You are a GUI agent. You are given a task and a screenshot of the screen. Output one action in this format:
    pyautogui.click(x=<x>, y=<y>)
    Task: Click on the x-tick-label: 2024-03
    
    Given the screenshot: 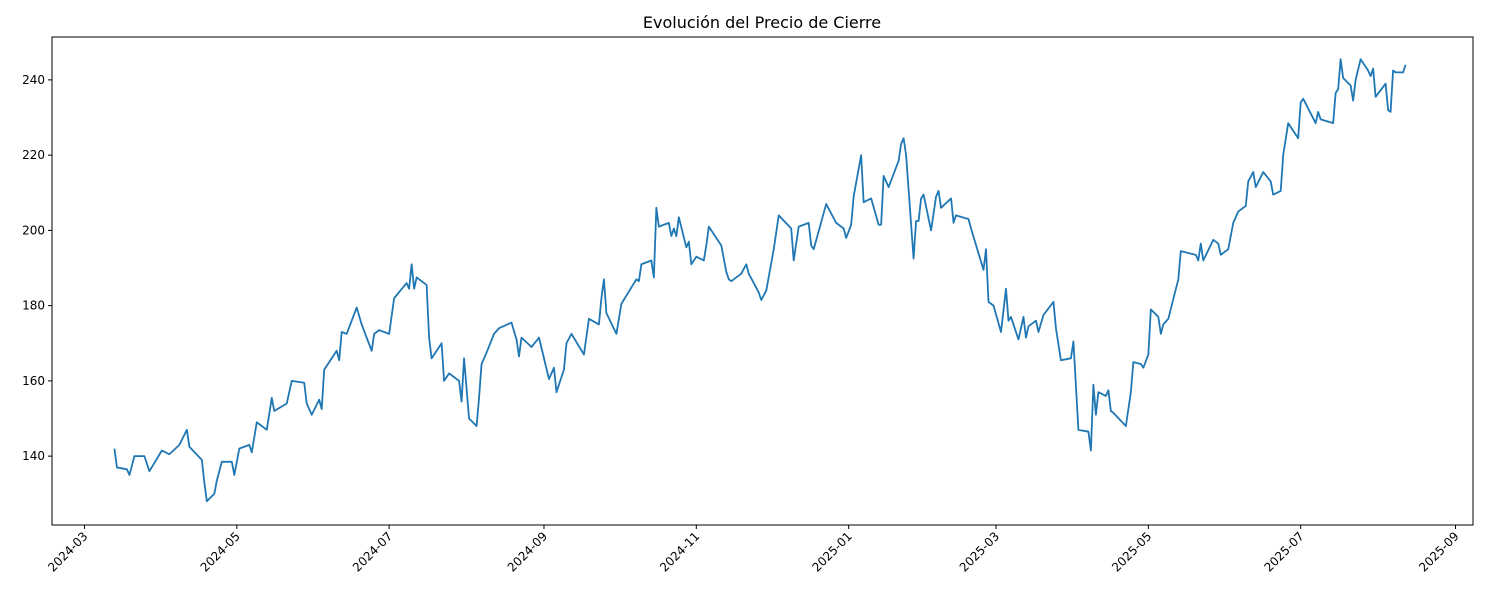 What is the action you would take?
    pyautogui.click(x=67, y=551)
    